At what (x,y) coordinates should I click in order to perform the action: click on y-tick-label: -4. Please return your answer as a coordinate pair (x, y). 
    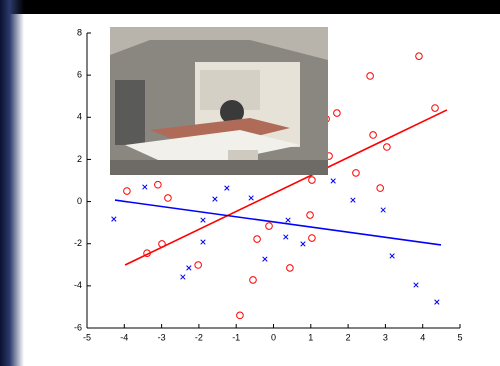
    Looking at the image, I should click on (78, 285).